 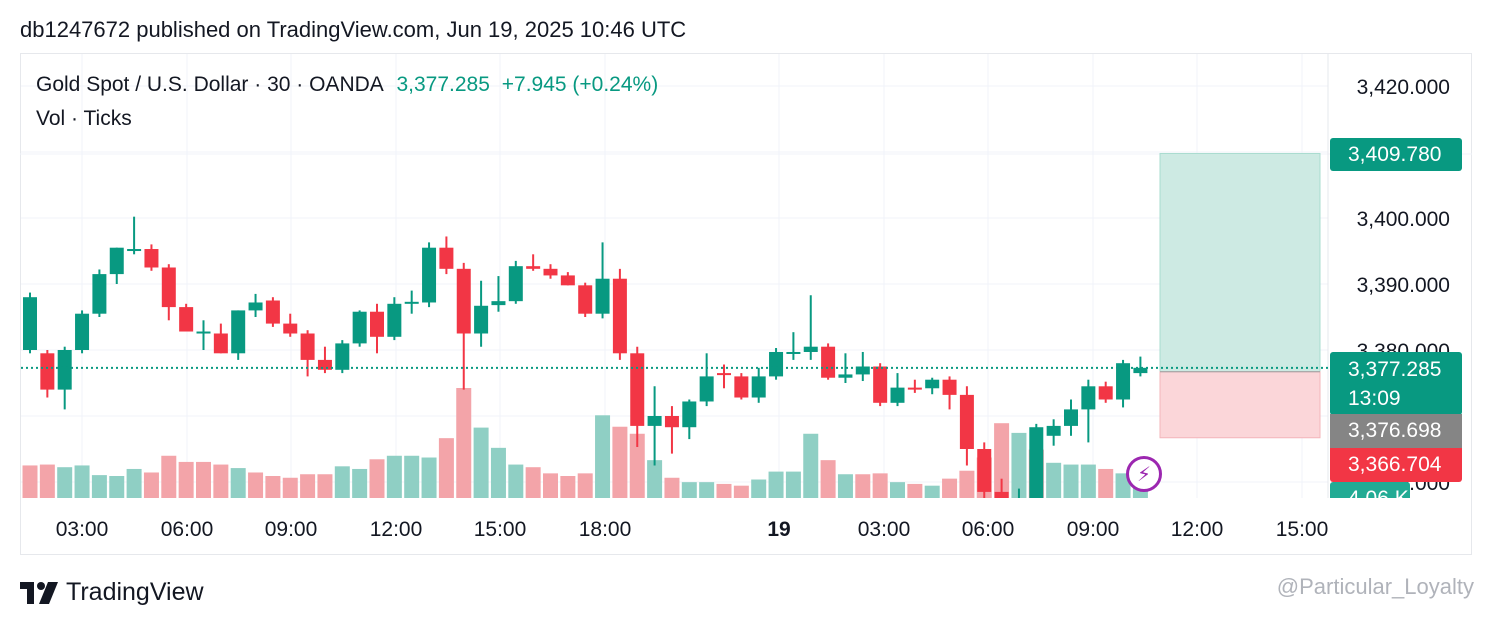 I want to click on lightning-icon: ⚡︎, so click(x=1144, y=474).